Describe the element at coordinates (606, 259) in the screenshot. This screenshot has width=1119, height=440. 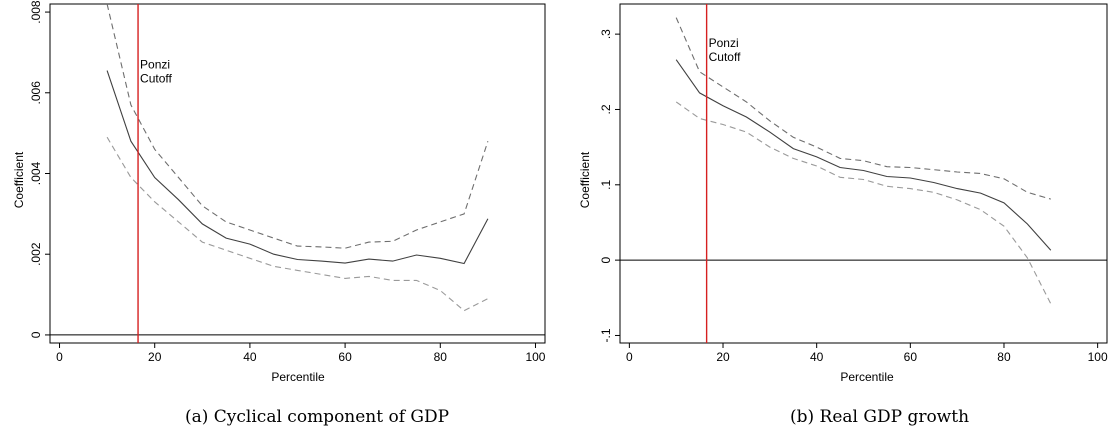
I see `y-tick-label-b: 0` at that location.